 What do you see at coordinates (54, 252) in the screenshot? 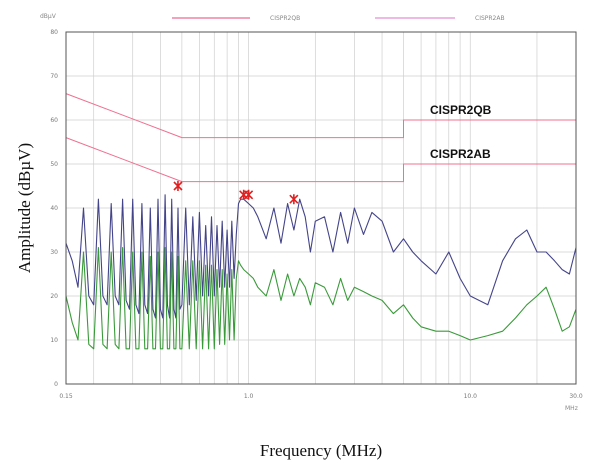
I see `y-tick-label: 30` at bounding box center [54, 252].